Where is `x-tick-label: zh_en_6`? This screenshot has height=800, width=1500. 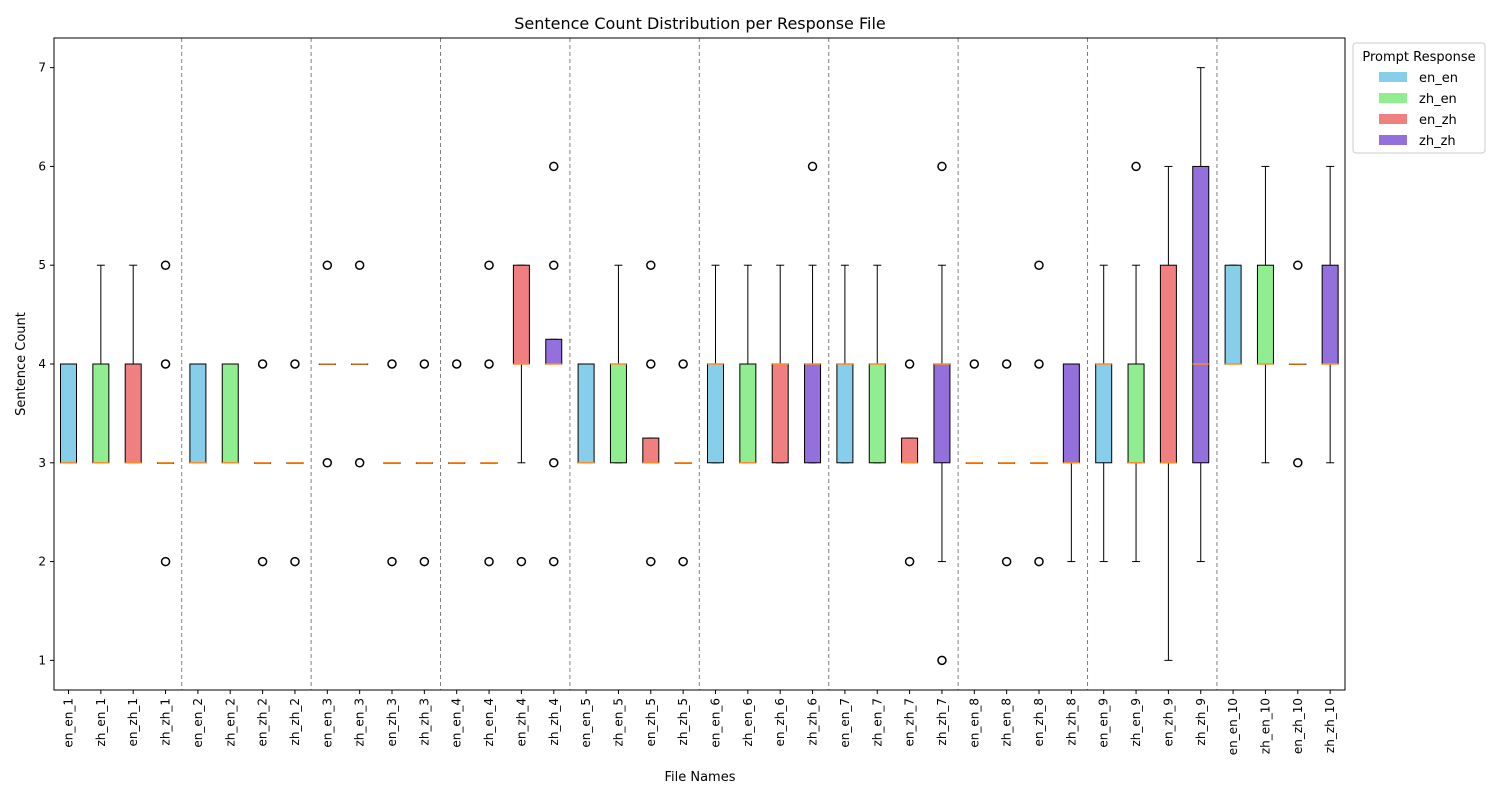 x-tick-label: zh_en_6 is located at coordinates (748, 722).